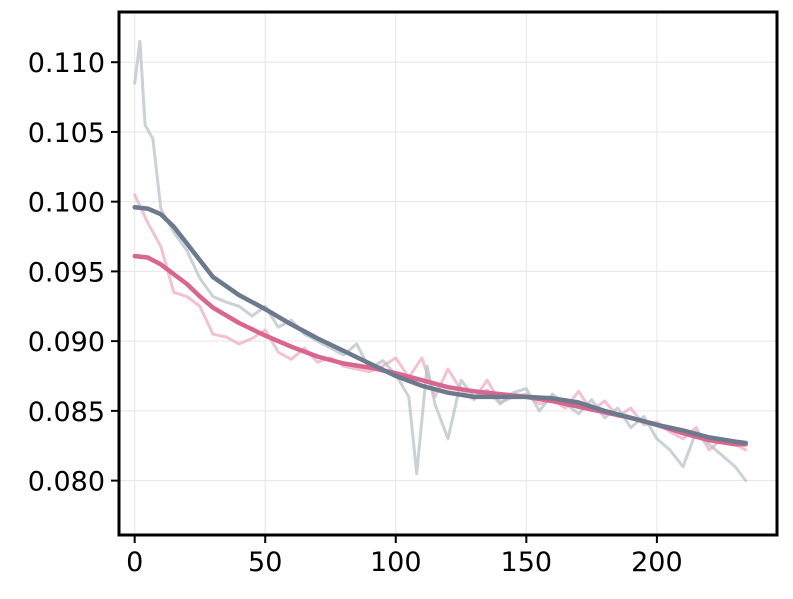 Image resolution: width=793 pixels, height=599 pixels. I want to click on x-tick-label: 100, so click(396, 562).